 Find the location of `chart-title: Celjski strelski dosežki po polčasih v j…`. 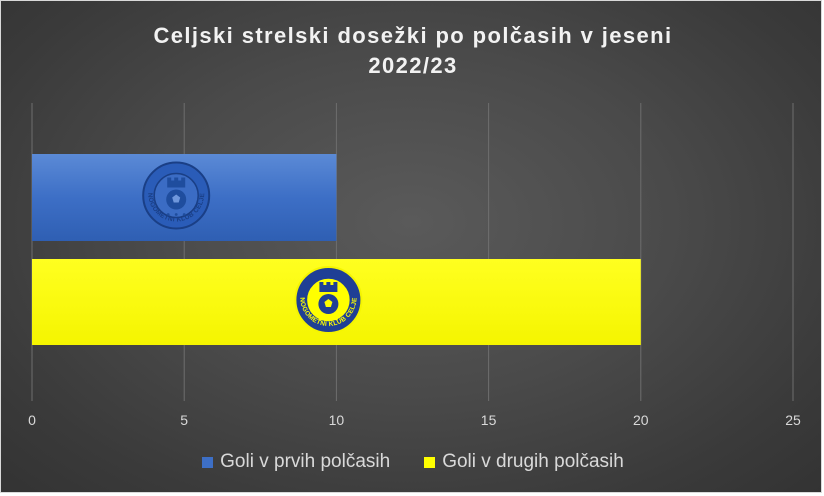

chart-title: Celjski strelski dosežki po polčasih v j… is located at coordinates (412, 51).